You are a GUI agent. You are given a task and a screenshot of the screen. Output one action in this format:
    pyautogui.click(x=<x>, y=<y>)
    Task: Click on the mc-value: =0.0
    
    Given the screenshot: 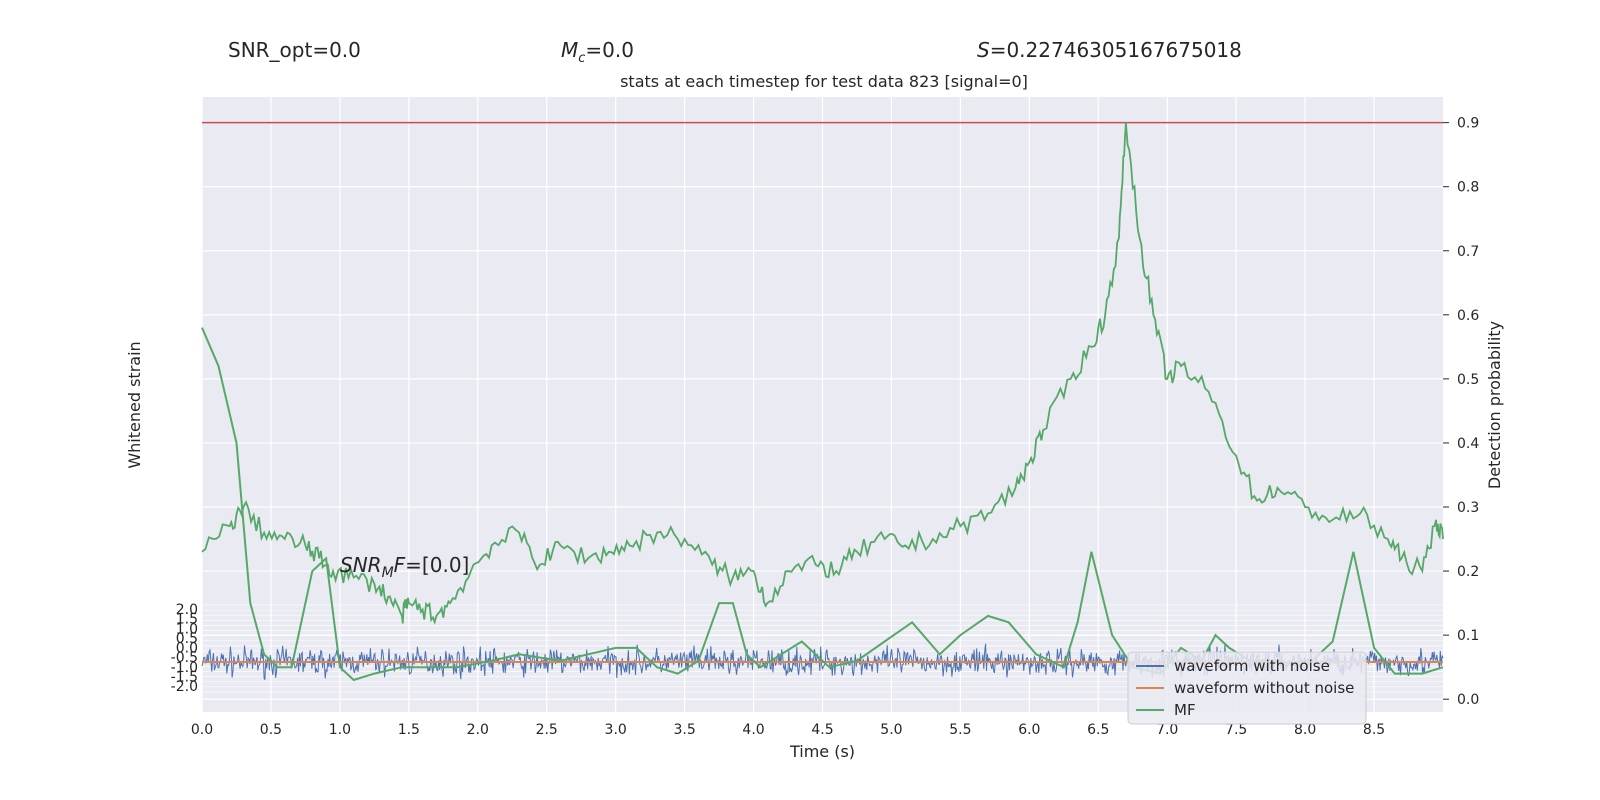 What is the action you would take?
    pyautogui.click(x=609, y=50)
    